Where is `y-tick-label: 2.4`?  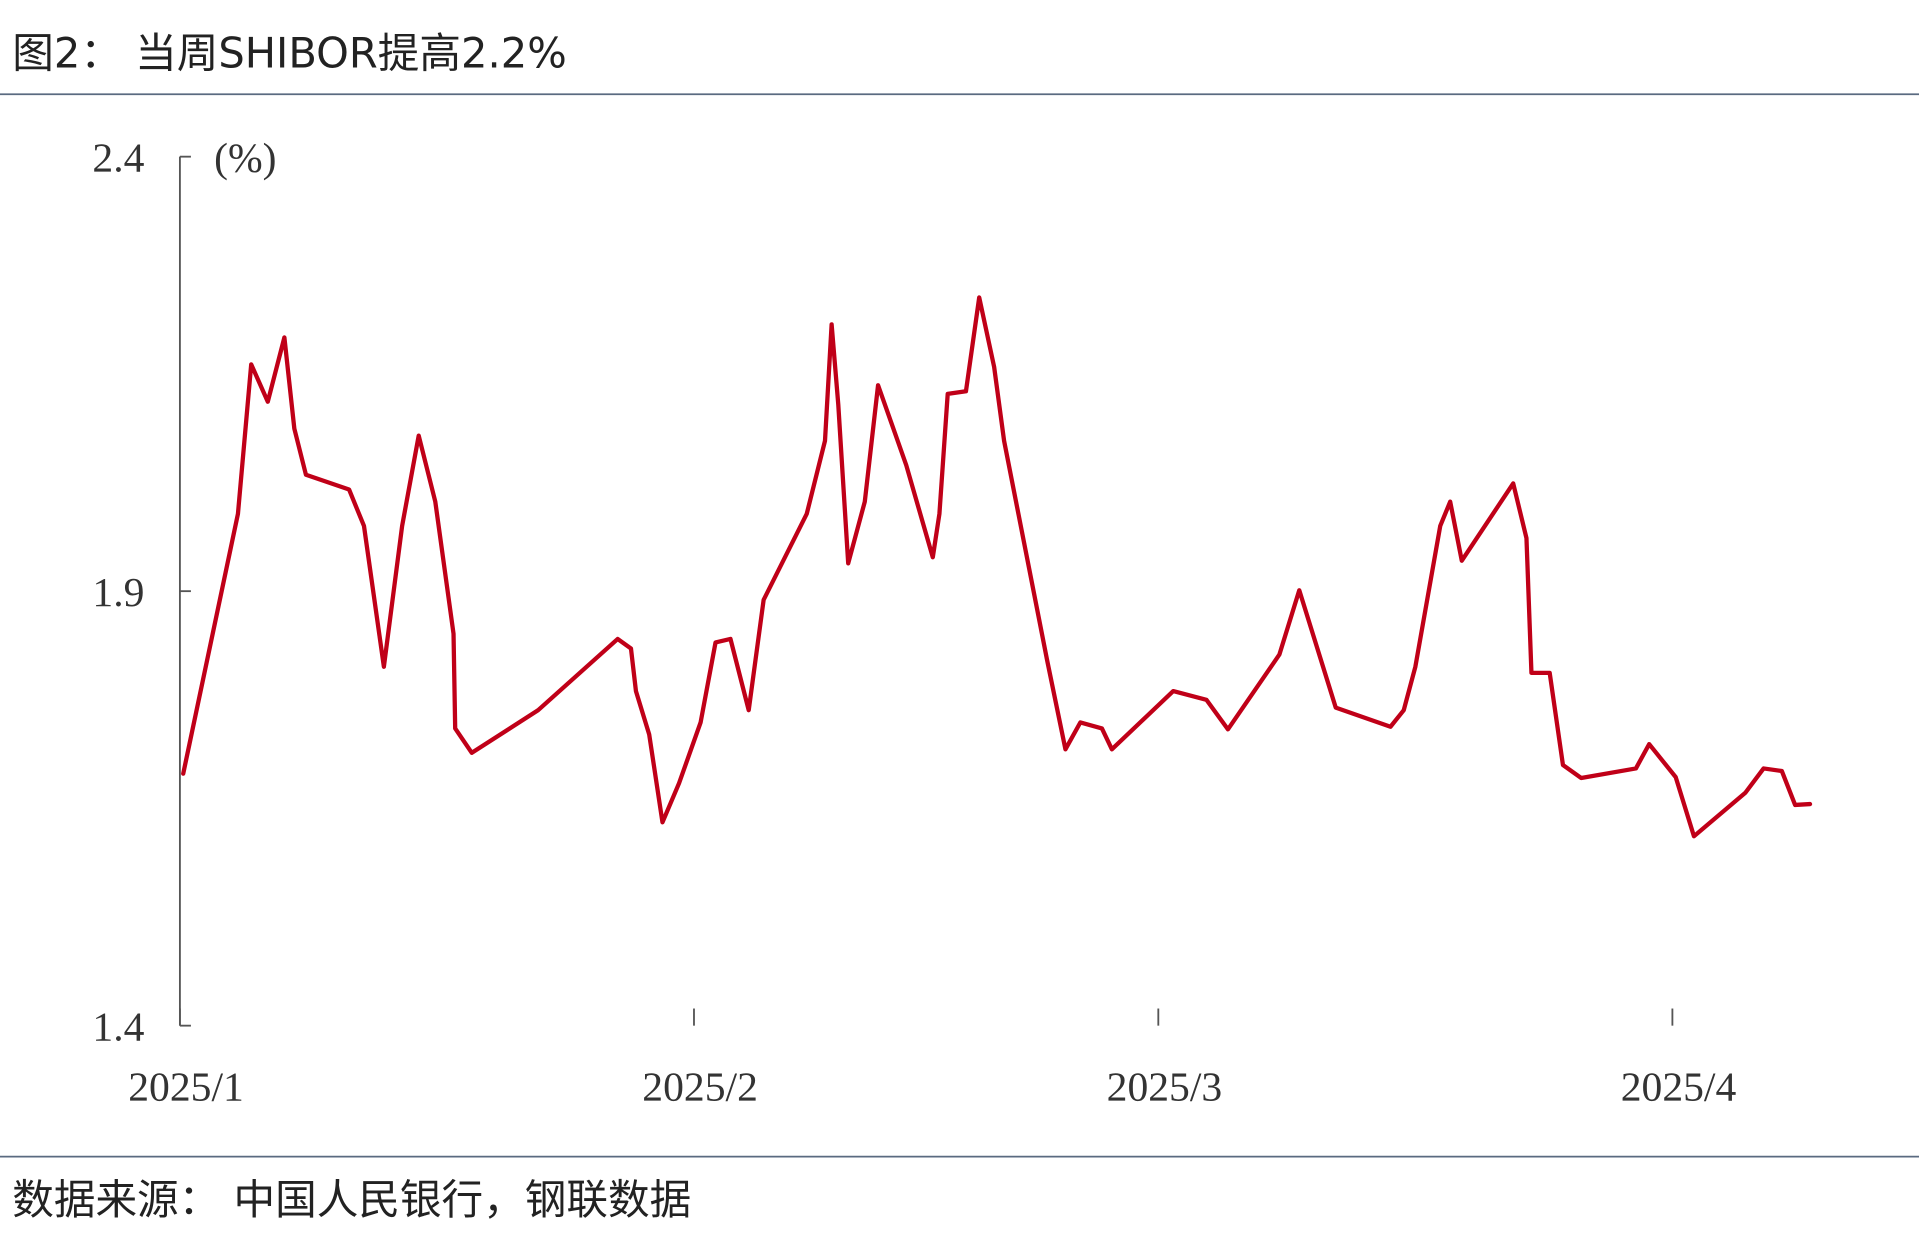
y-tick-label: 2.4 is located at coordinates (118, 158).